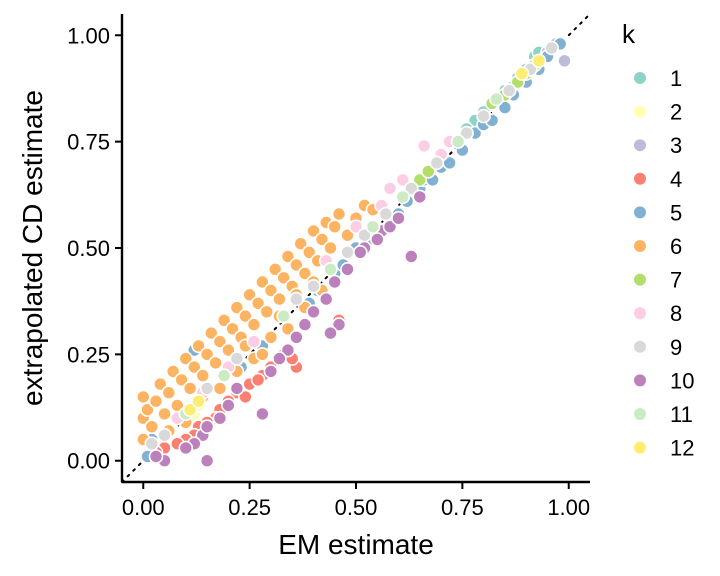 This screenshot has width=720, height=576. Describe the element at coordinates (629, 34) in the screenshot. I see `legend-title: k` at that location.